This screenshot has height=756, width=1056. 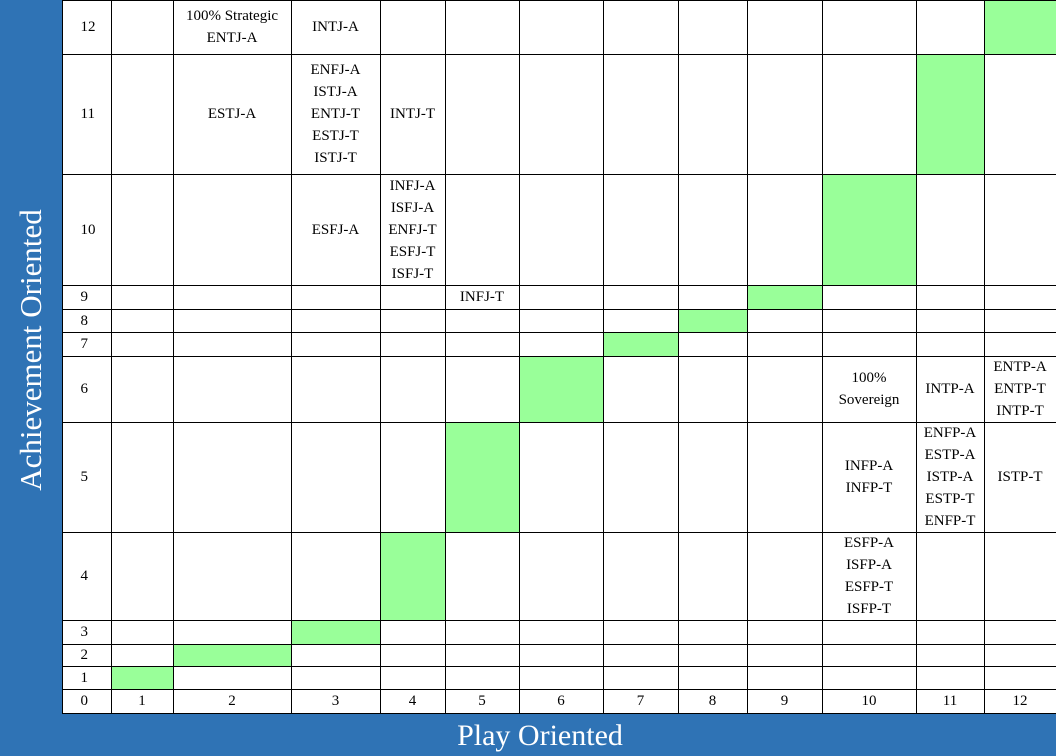 What do you see at coordinates (640, 701) in the screenshot?
I see `column-label: 7` at bounding box center [640, 701].